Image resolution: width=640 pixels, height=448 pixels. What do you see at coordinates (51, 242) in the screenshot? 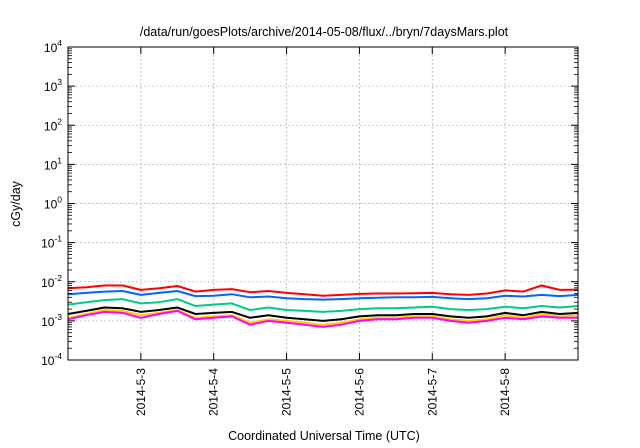
I see `y-tick-label: 10⁻¹` at bounding box center [51, 242].